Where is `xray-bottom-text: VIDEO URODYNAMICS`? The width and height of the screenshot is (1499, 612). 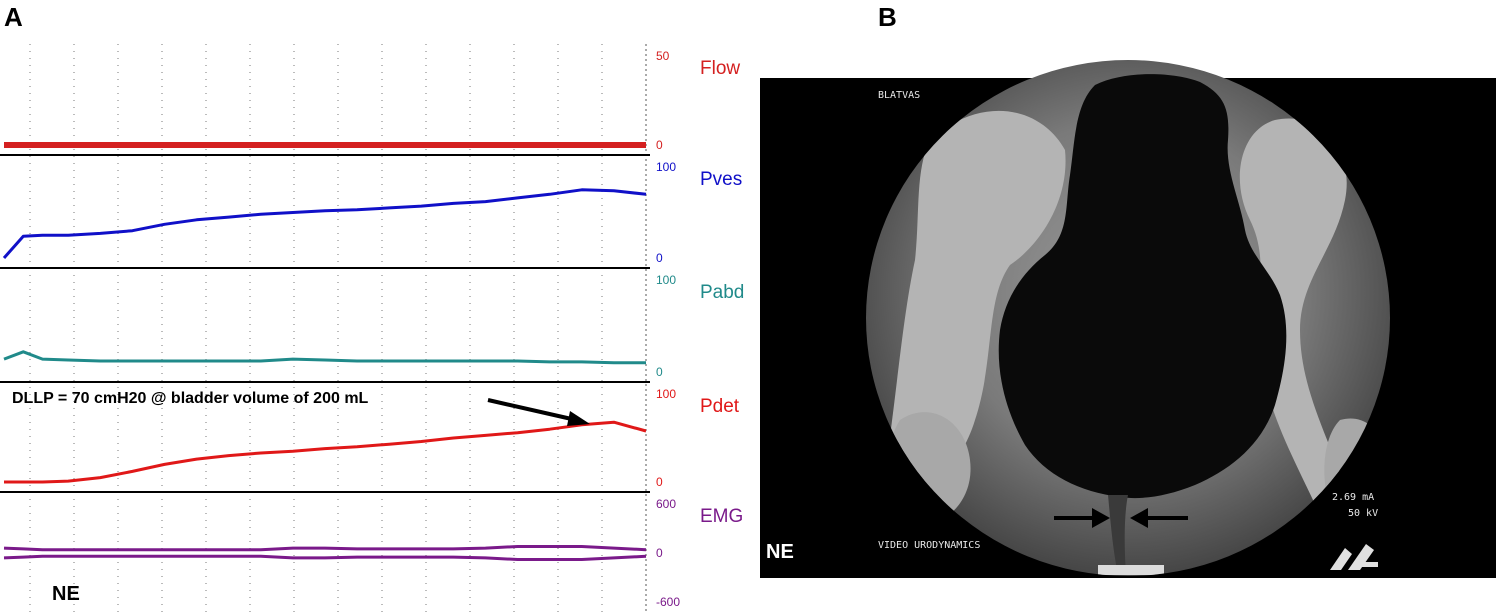
xray-bottom-text: VIDEO URODYNAMICS is located at coordinates (929, 545).